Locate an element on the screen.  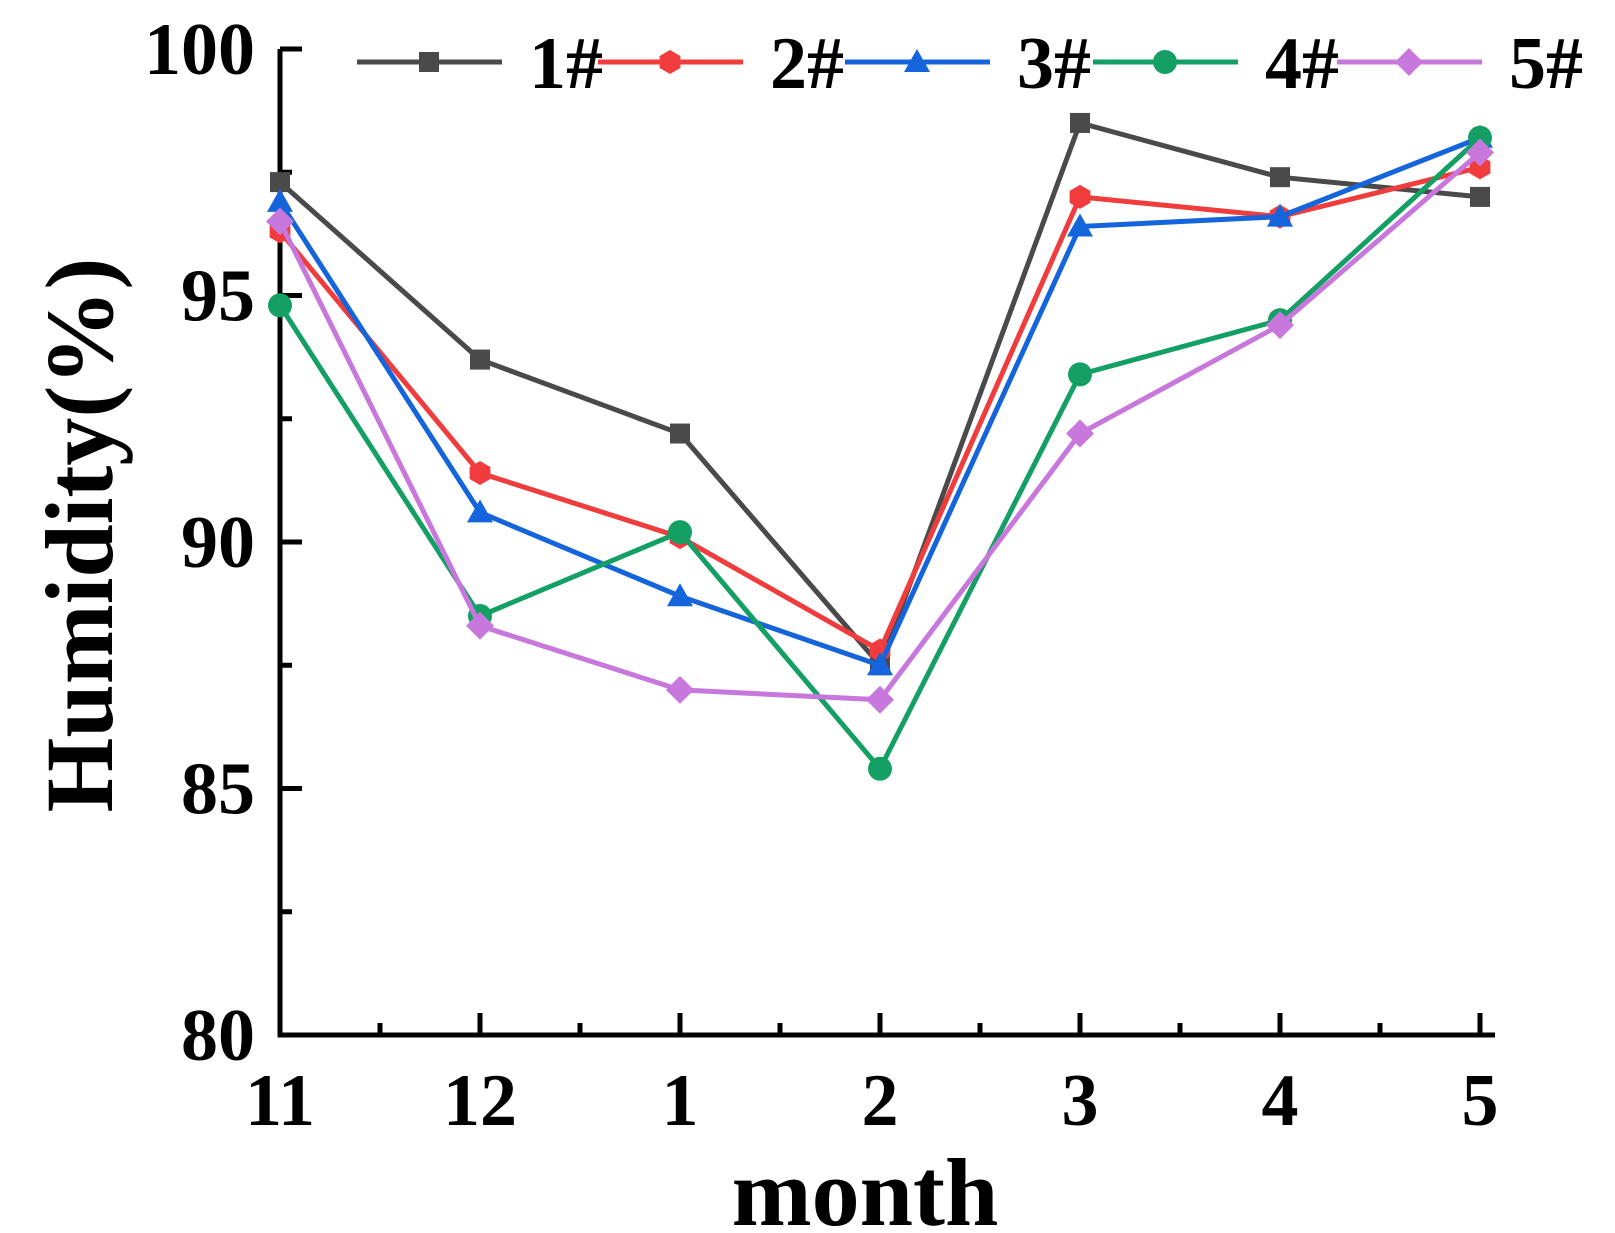
legend-item: 1# is located at coordinates (480, 64).